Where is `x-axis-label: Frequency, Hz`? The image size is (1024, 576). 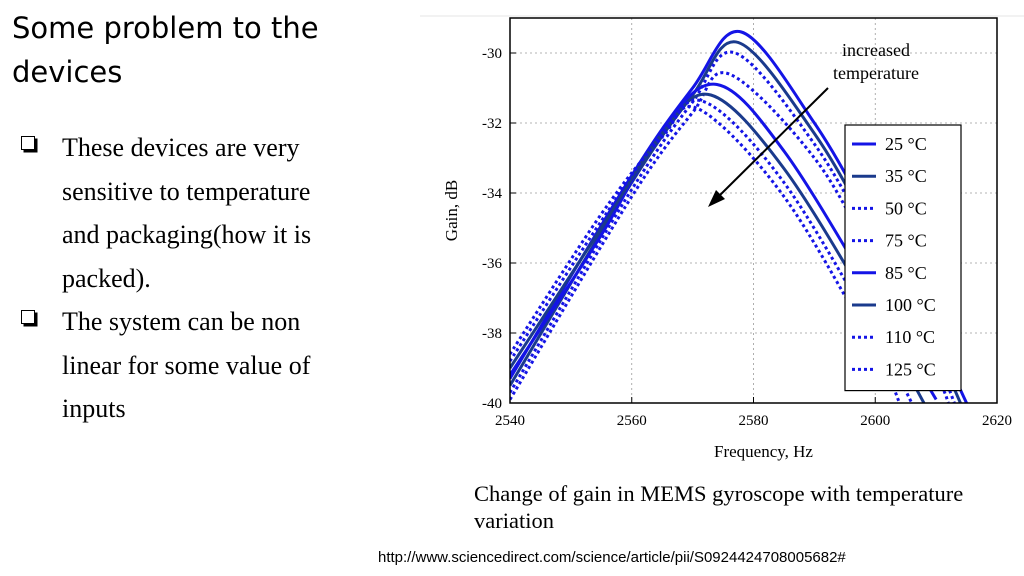
x-axis-label: Frequency, Hz is located at coordinates (763, 451).